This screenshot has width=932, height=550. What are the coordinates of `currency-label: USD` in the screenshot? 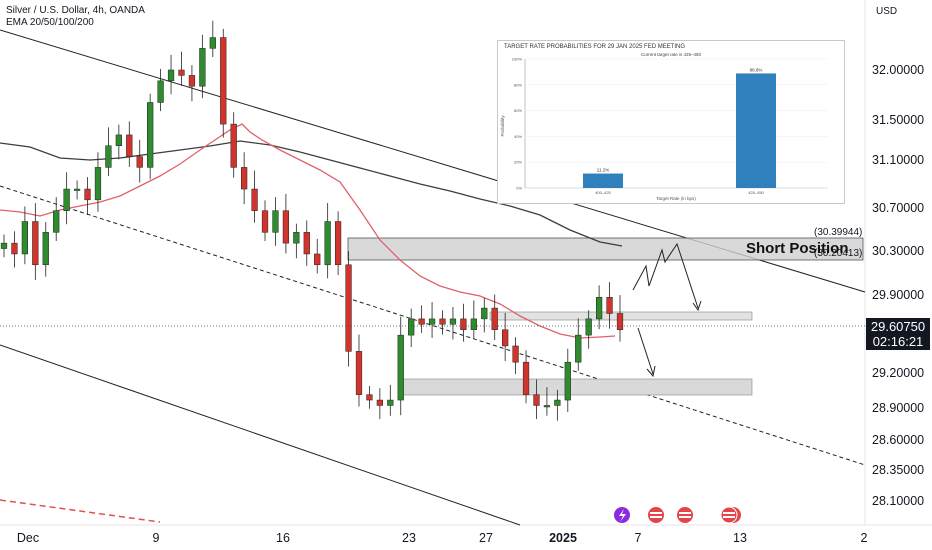 It's located at (887, 11).